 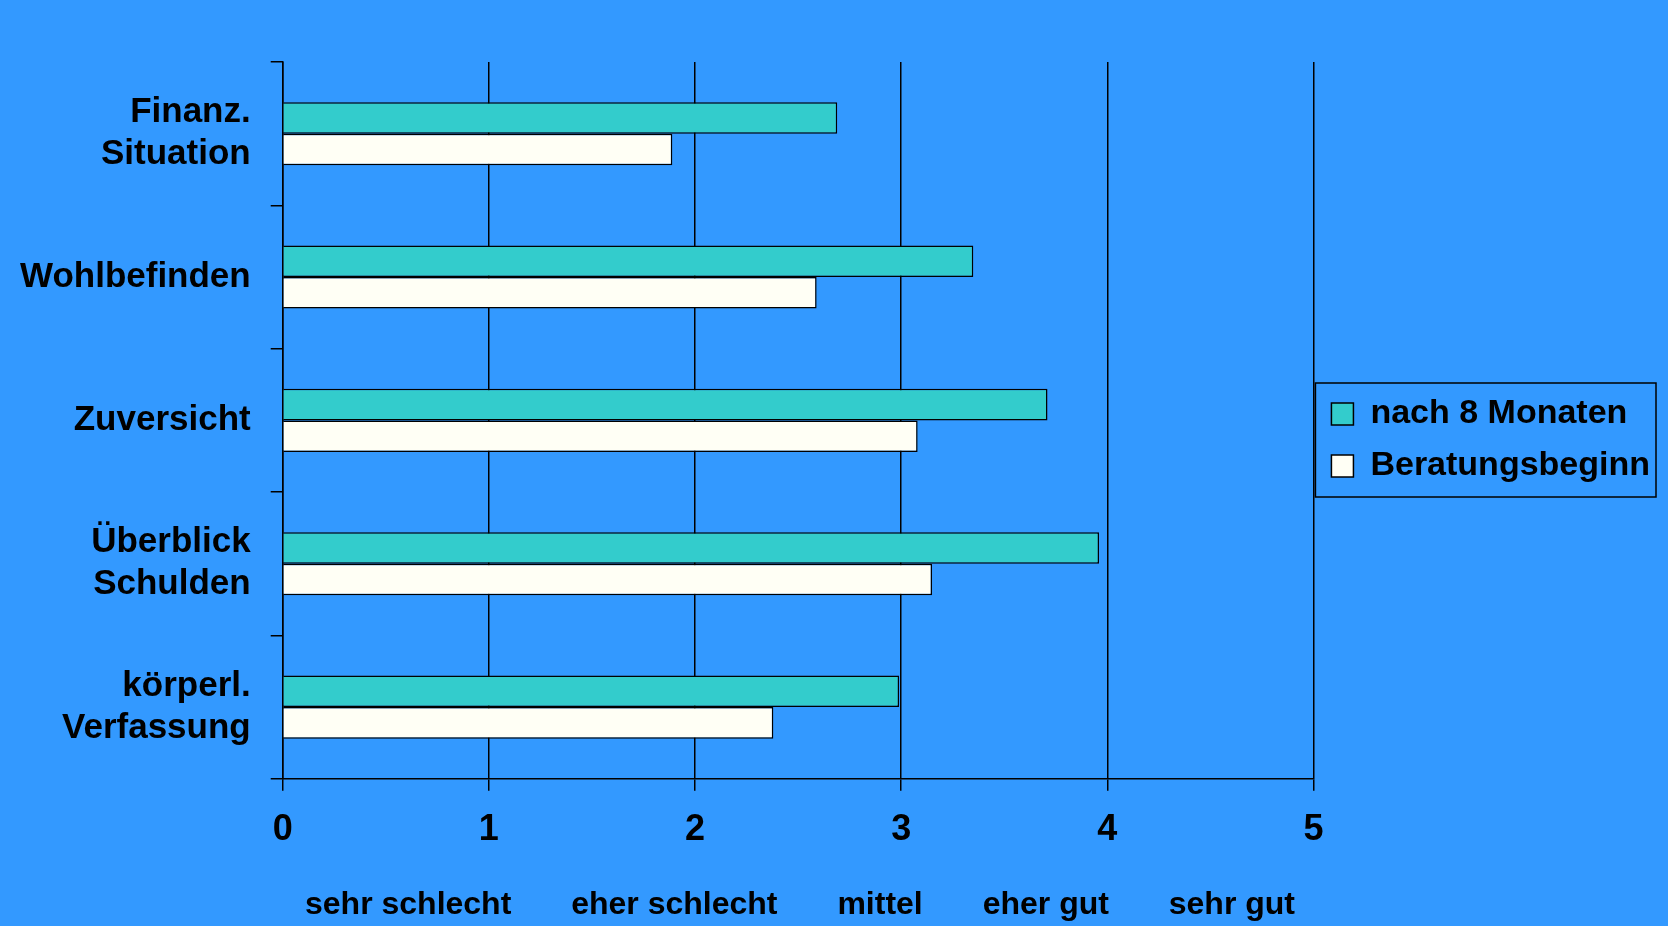 I want to click on text: eher schlecht, so click(x=674, y=903).